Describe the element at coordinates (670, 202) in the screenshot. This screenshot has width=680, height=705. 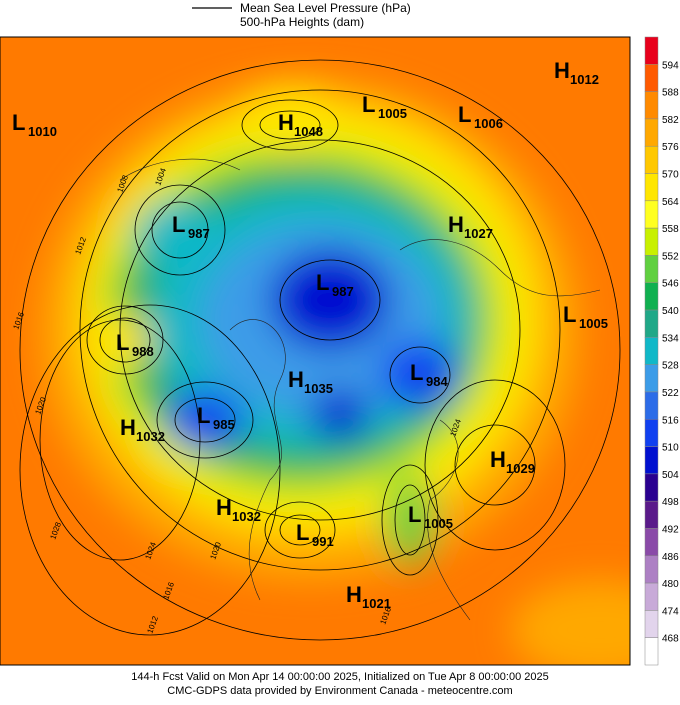
I see `colorbar-label: 564` at that location.